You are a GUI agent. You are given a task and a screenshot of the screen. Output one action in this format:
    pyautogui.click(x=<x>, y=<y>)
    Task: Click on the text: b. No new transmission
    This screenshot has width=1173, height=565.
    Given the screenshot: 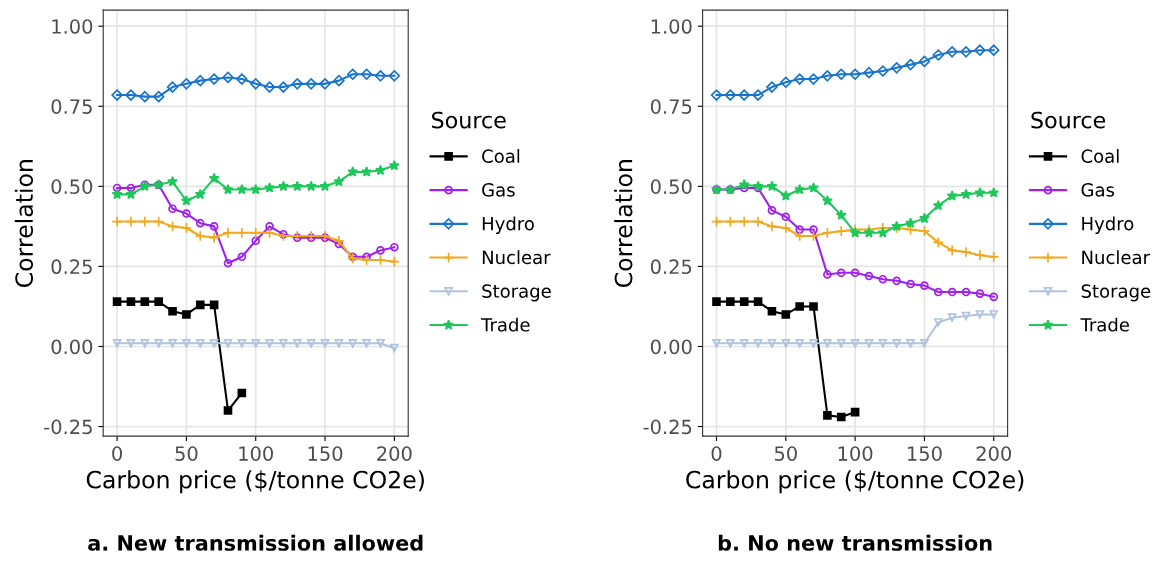 What is the action you would take?
    pyautogui.click(x=855, y=542)
    